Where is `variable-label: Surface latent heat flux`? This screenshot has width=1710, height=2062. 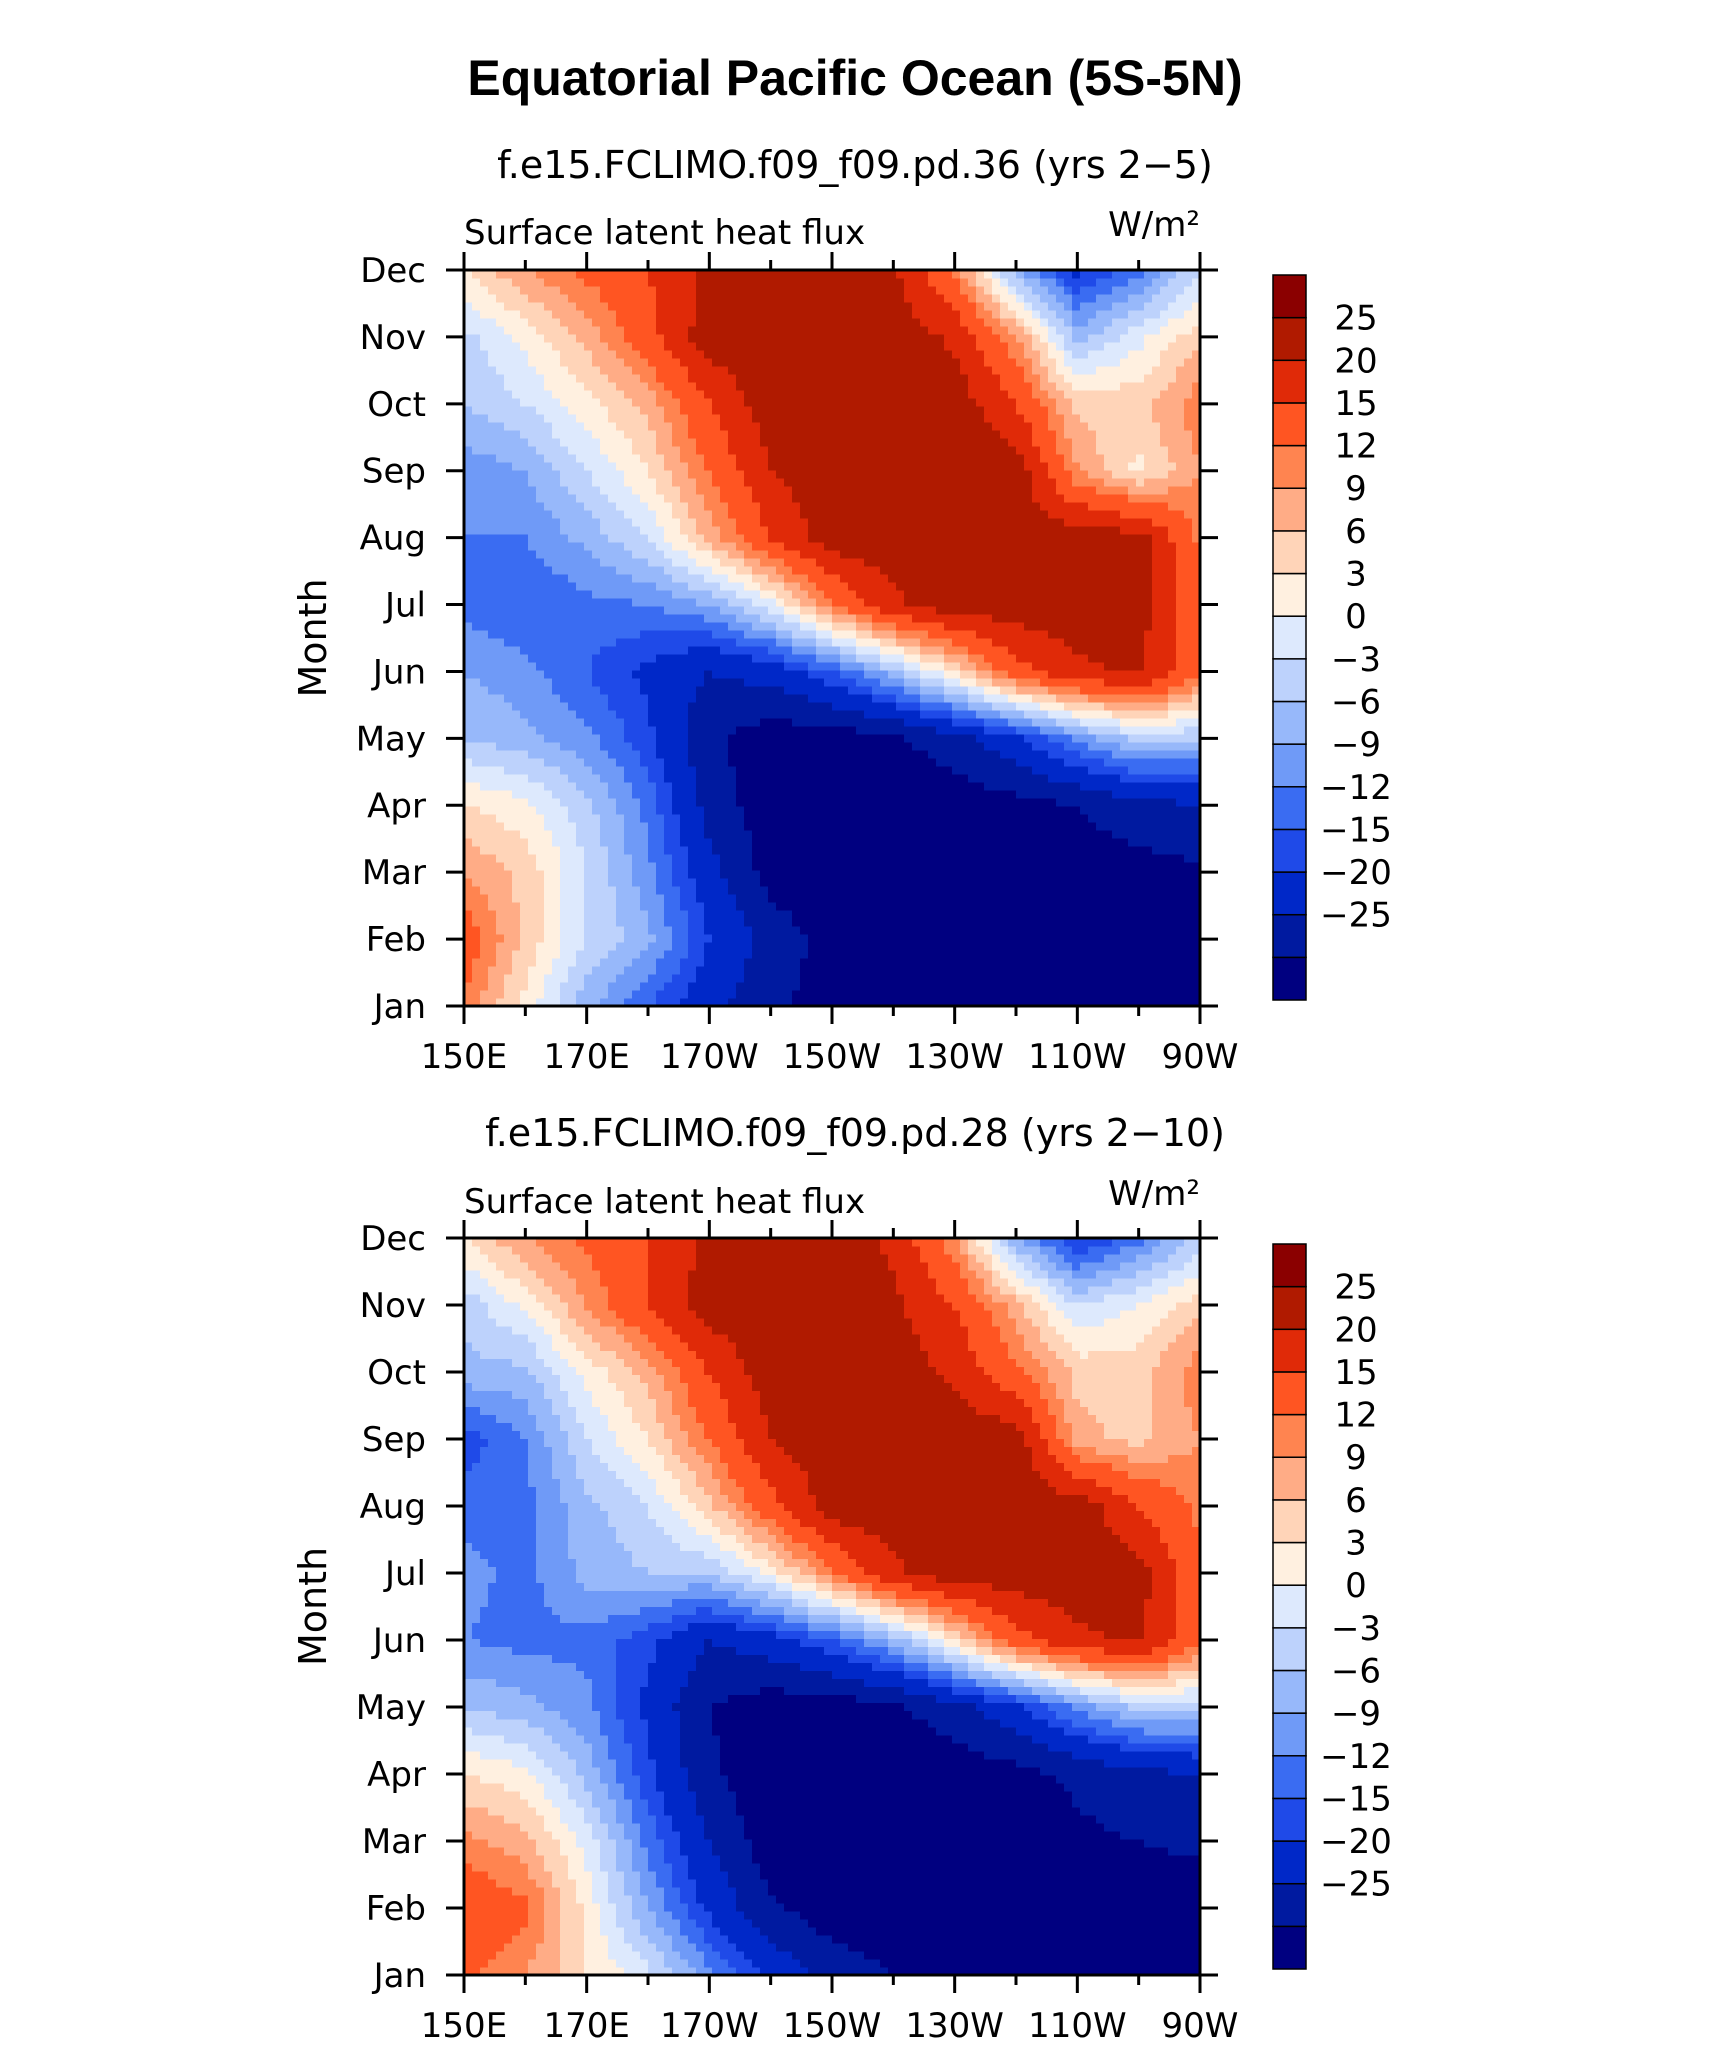 variable-label: Surface latent heat flux is located at coordinates (664, 233).